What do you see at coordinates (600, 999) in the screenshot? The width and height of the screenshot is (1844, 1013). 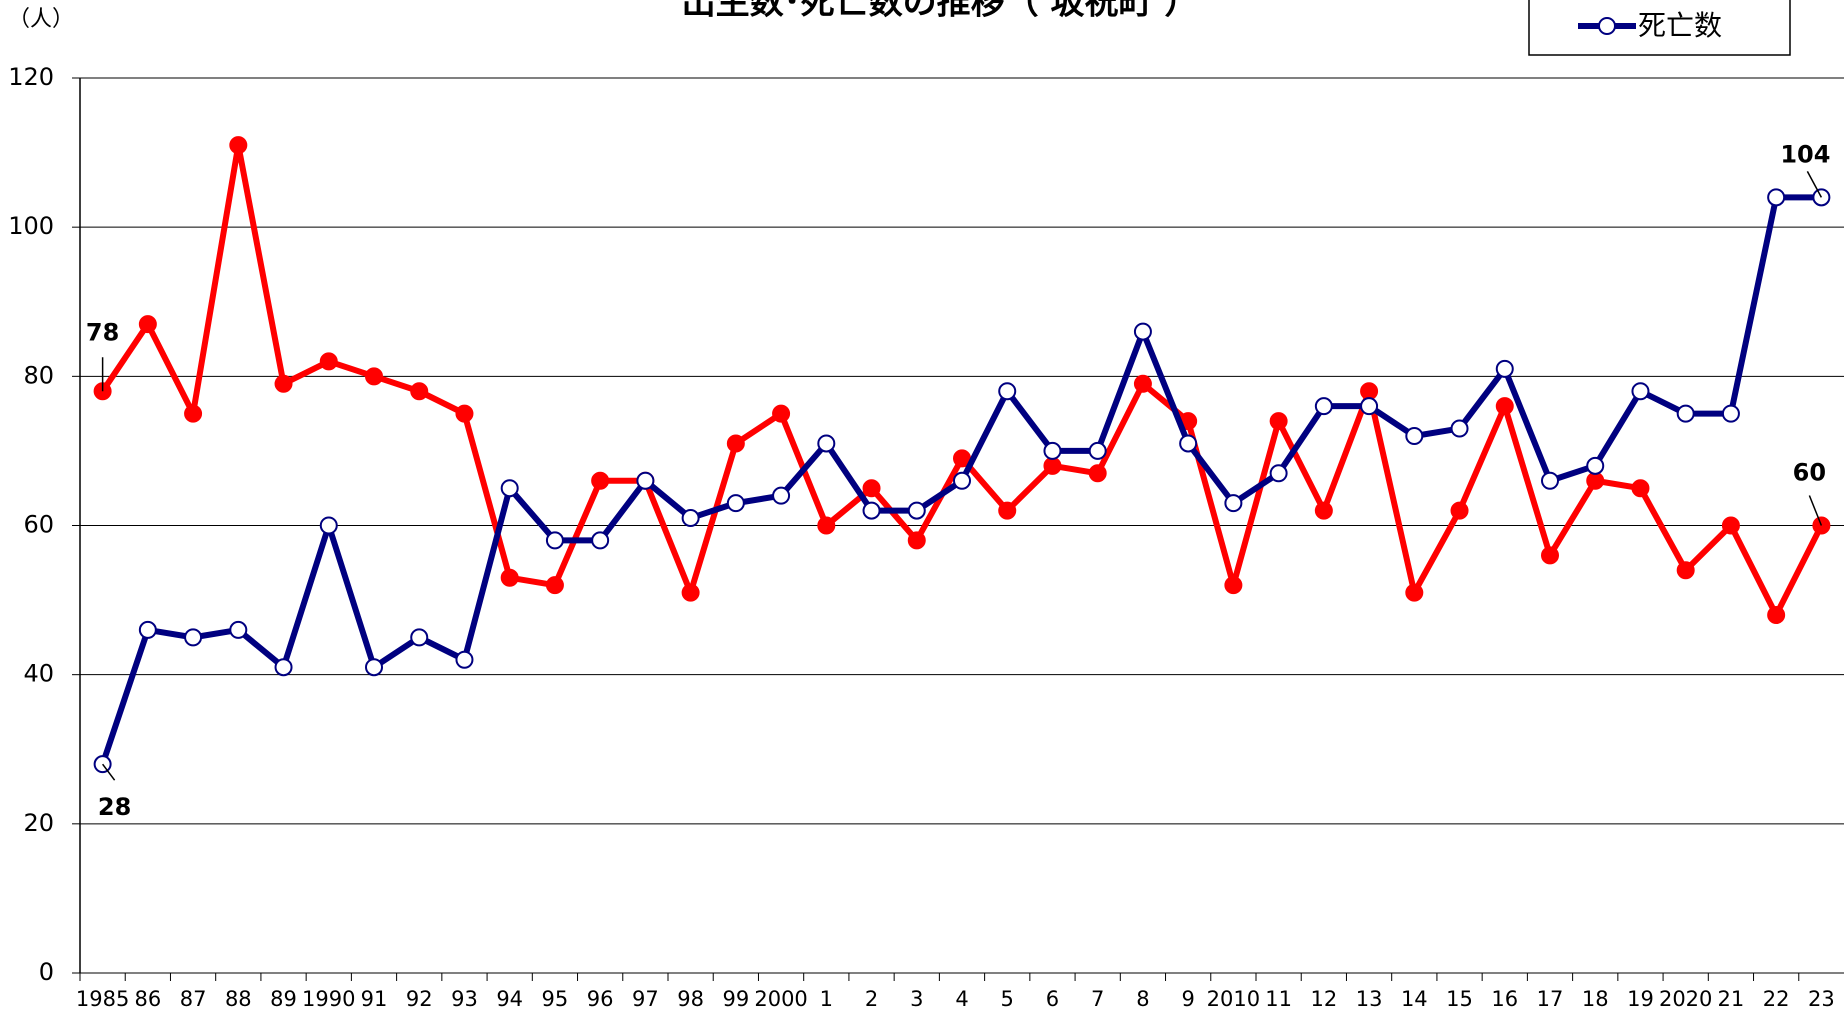 I see `x-tick-label: 96` at bounding box center [600, 999].